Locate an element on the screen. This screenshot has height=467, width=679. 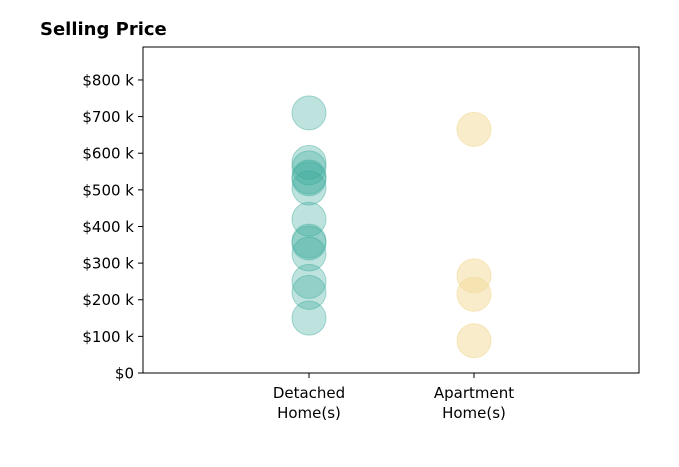
y-tick-label-8: $800 k is located at coordinates (108, 80).